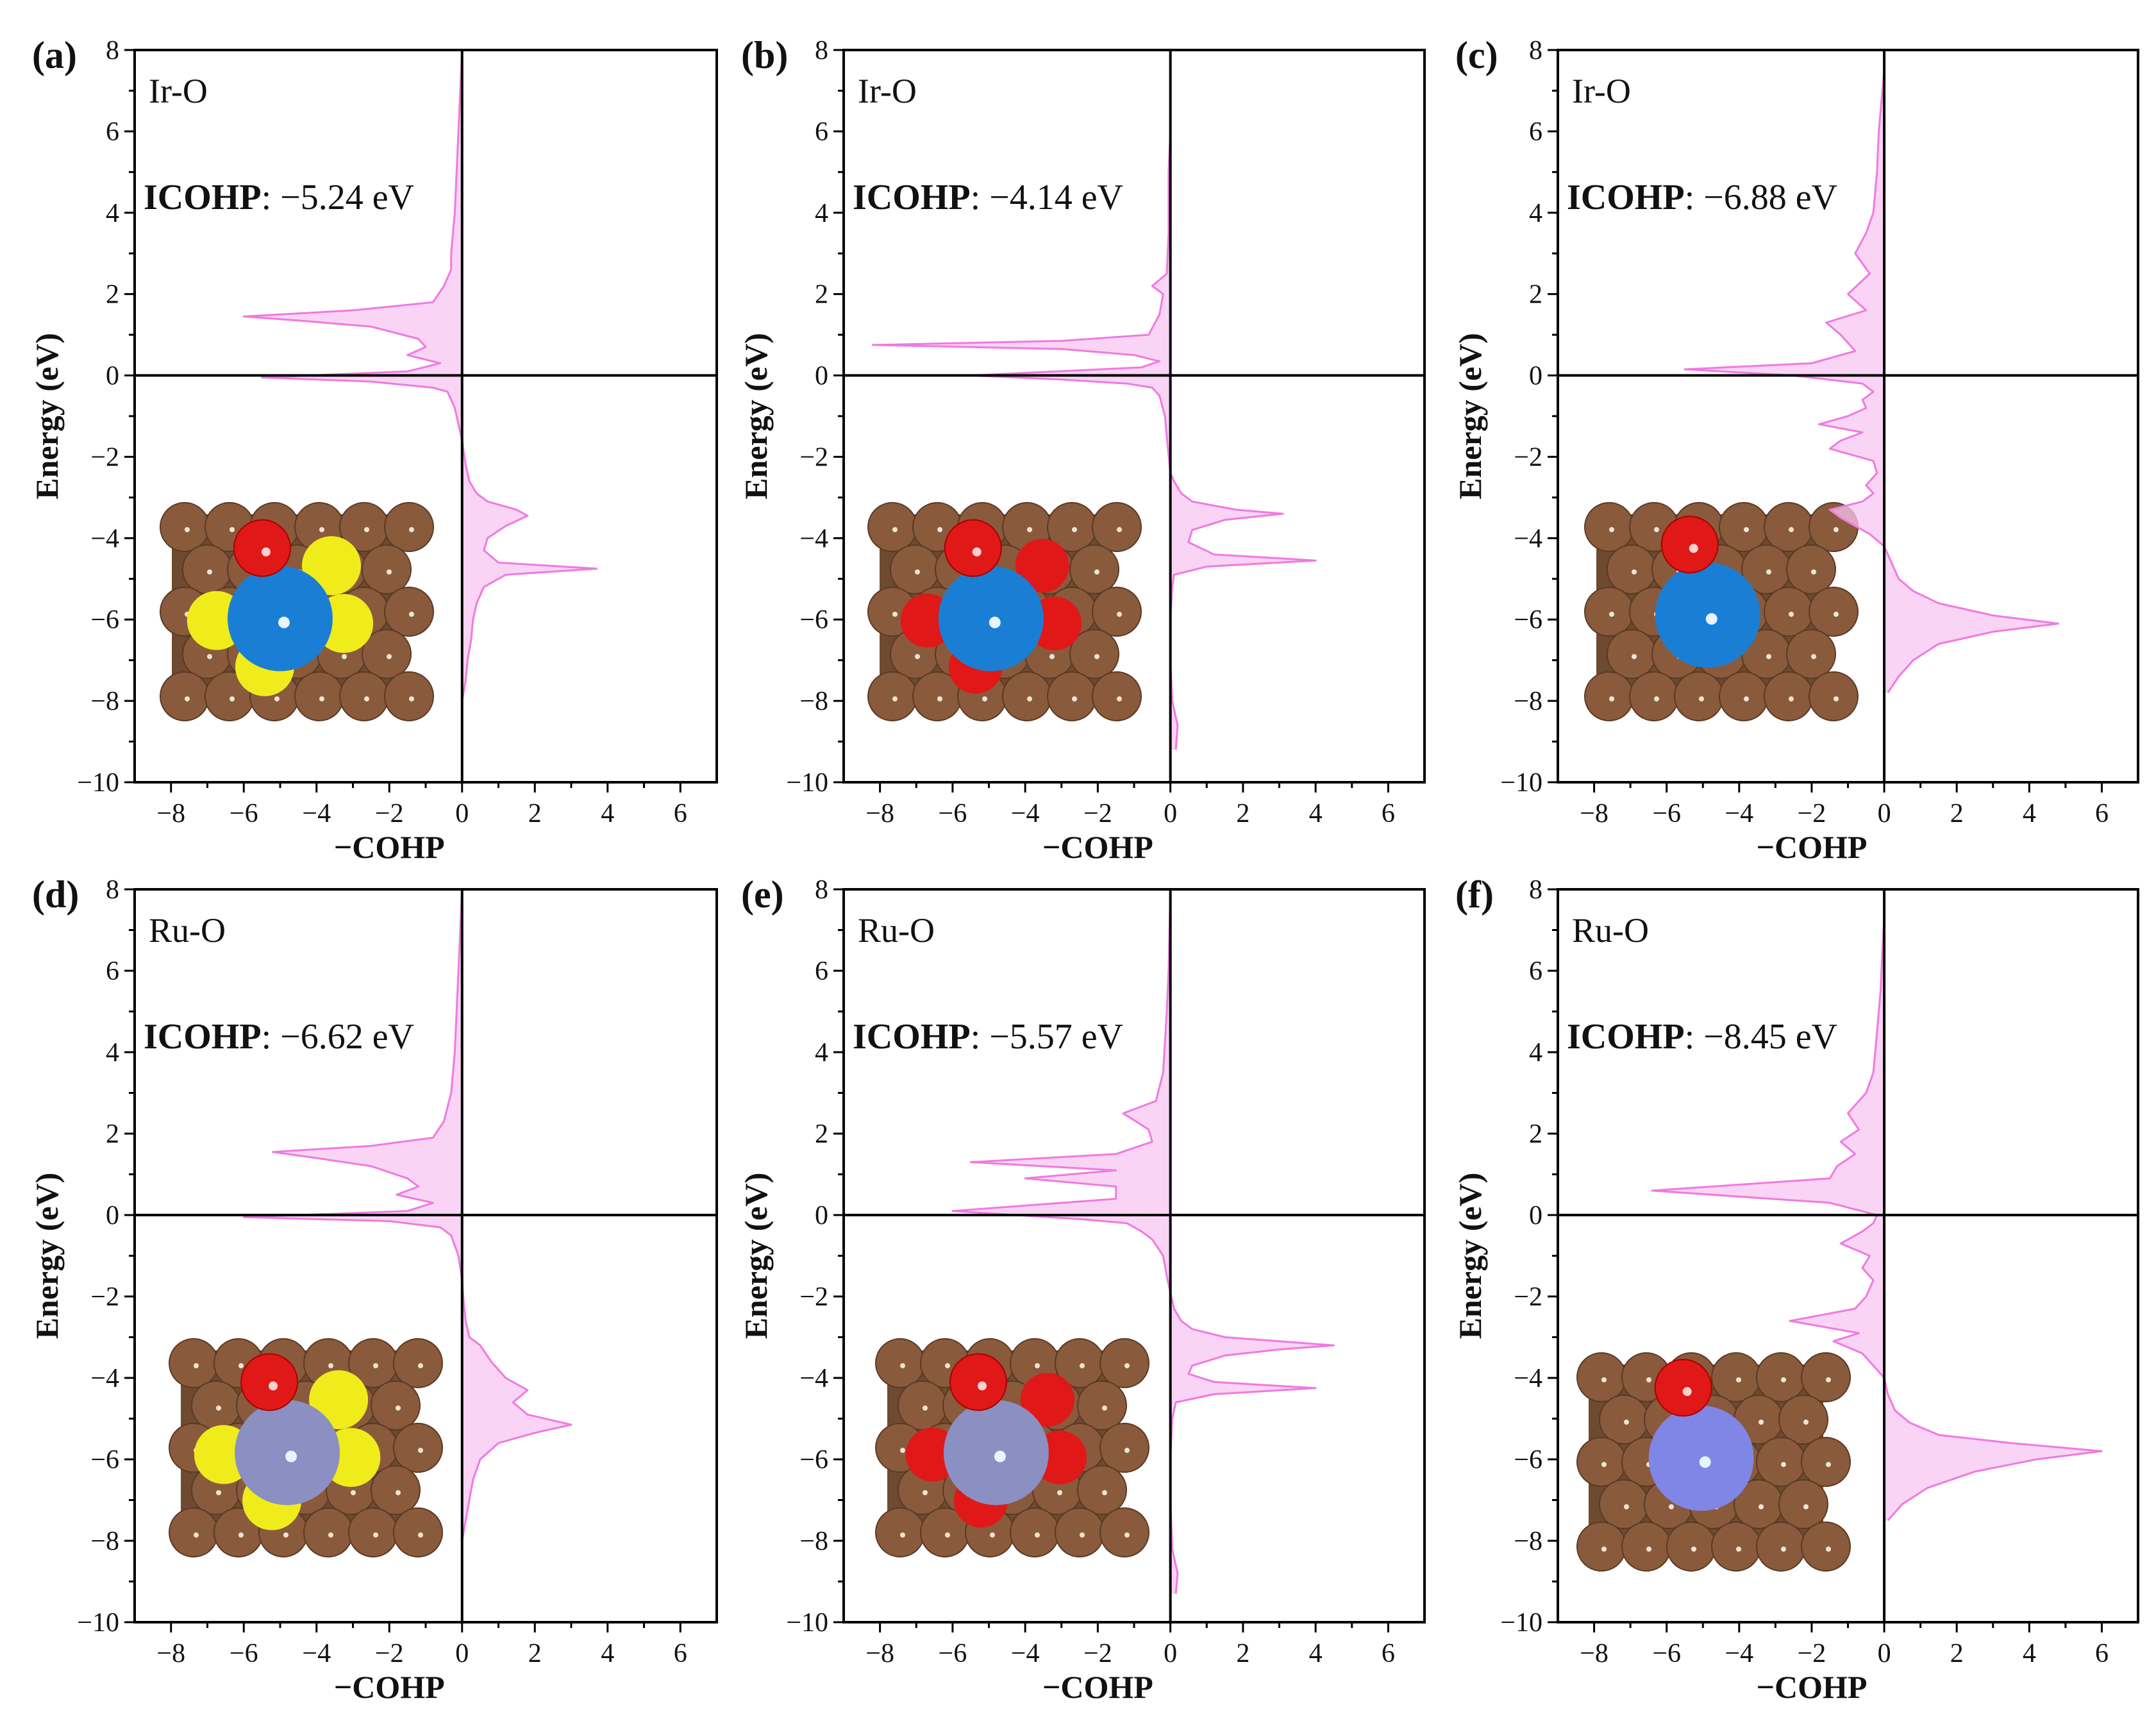  What do you see at coordinates (813, 457) in the screenshot?
I see `y-tick-label: −2` at bounding box center [813, 457].